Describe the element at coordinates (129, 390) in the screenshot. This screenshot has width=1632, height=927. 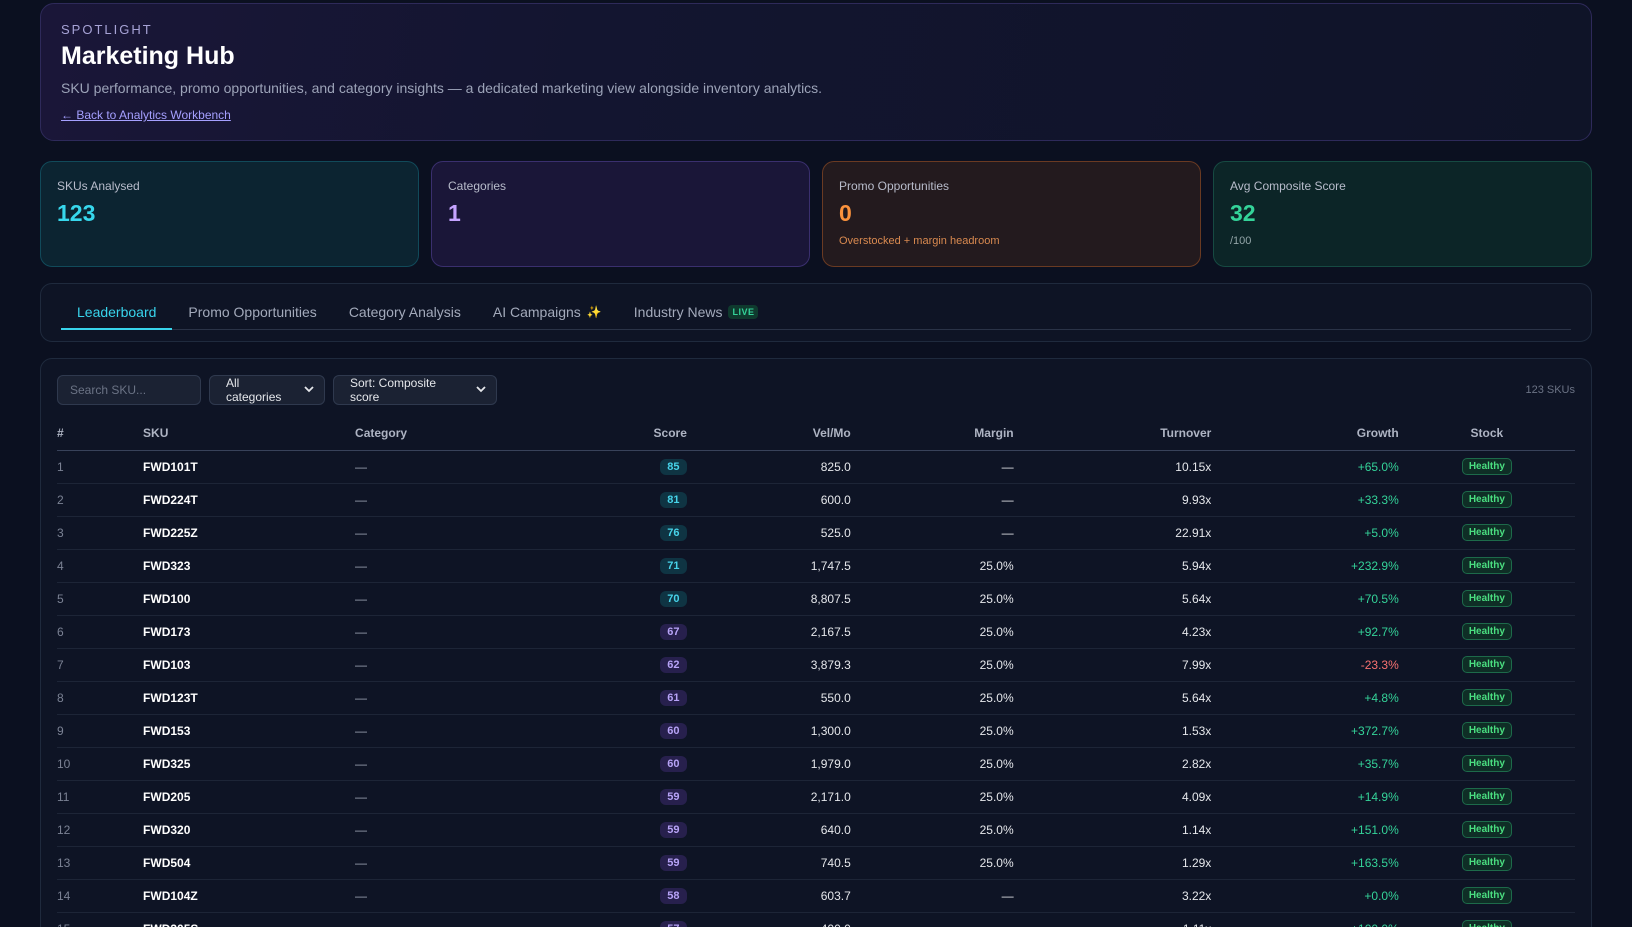
I see `search-input` at that location.